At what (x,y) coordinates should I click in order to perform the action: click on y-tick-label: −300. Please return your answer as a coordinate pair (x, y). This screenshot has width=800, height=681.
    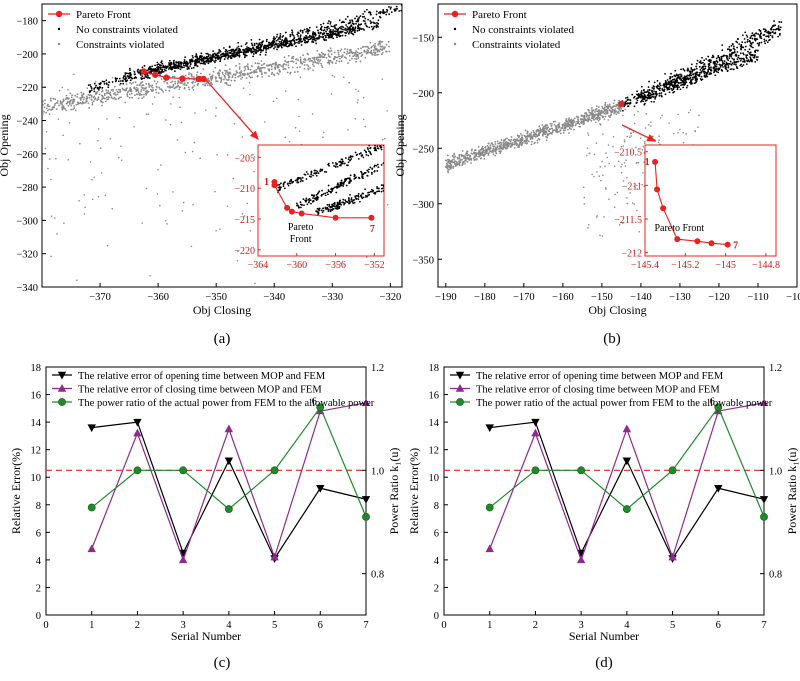
    Looking at the image, I should click on (27, 221).